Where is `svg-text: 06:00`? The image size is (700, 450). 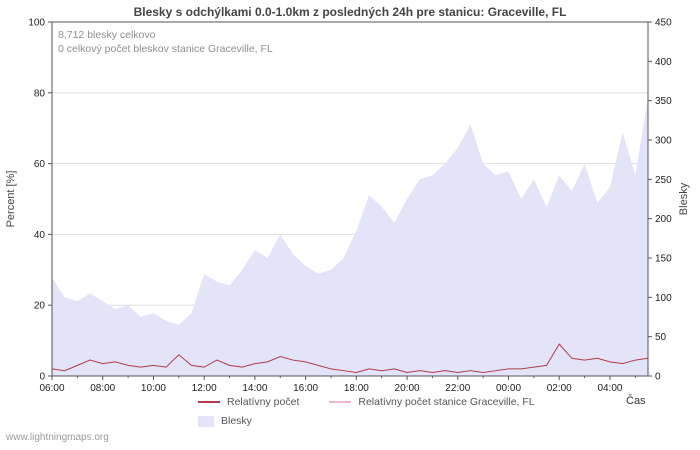
svg-text: 06:00 is located at coordinates (51, 388).